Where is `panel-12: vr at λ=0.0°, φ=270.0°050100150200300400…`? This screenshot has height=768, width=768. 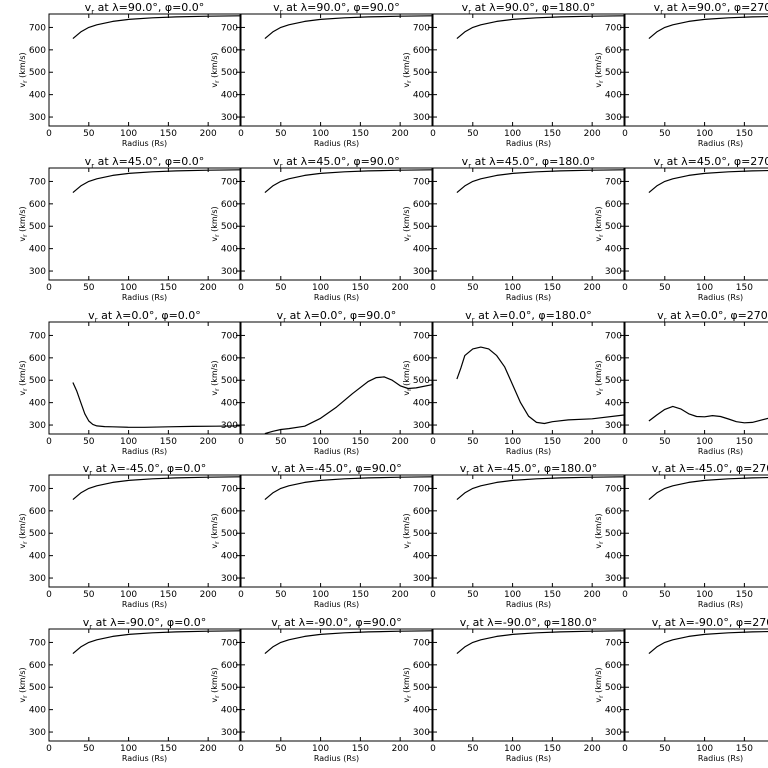
panel-12: vr at λ=0.0°, φ=270.0°050100150200300400… is located at coordinates (681, 382).